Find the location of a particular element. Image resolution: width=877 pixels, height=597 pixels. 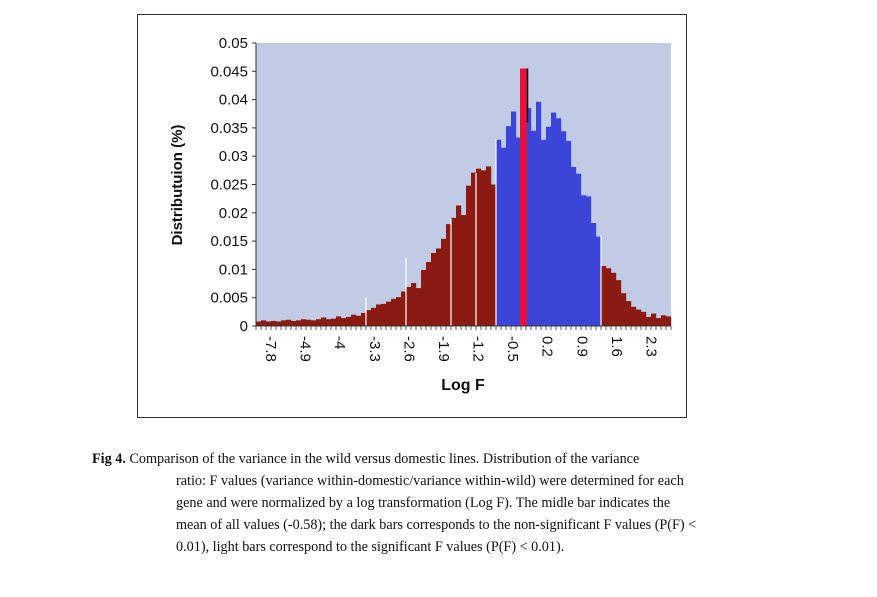

x-tick-label: -4.9 is located at coordinates (305, 349).